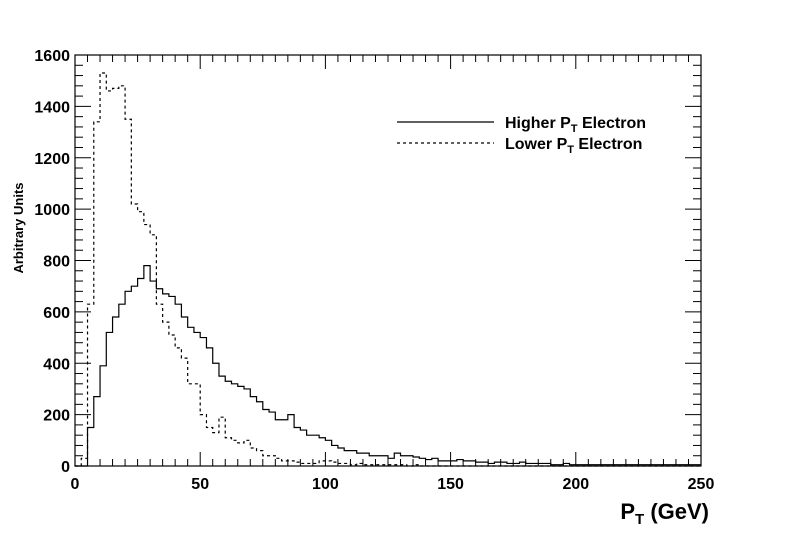 The image size is (789, 536). Describe the element at coordinates (575, 484) in the screenshot. I see `x-tick-label: 200` at that location.